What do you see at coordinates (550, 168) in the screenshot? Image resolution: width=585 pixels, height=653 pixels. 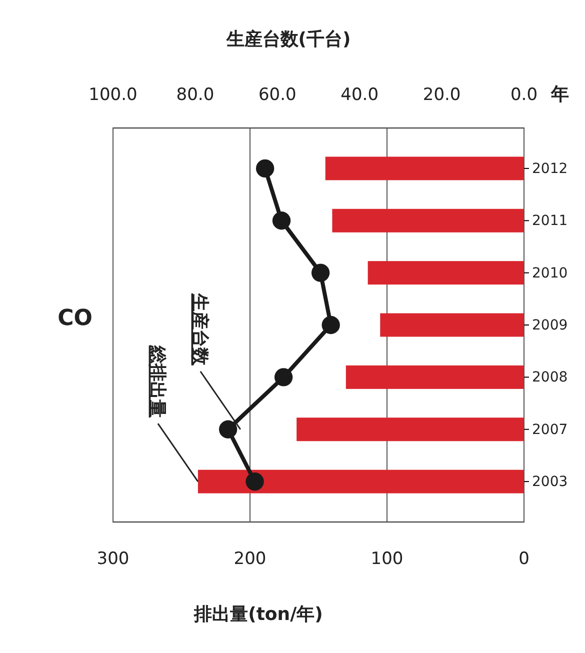 I see `y-tick-label: 2012` at bounding box center [550, 168].